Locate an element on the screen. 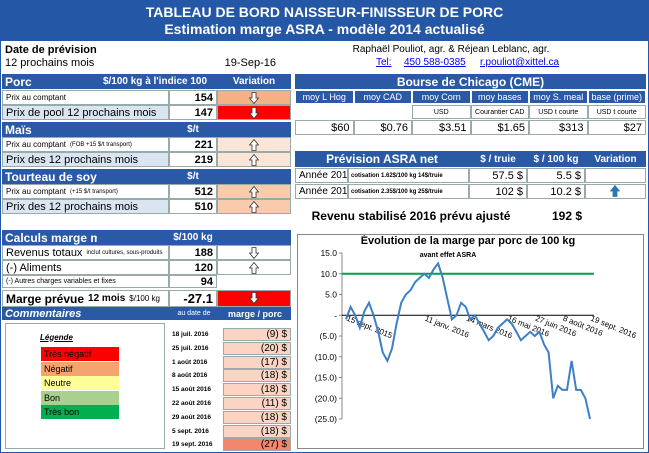 This screenshot has height=453, width=649. margin-value: -27.1 is located at coordinates (193, 298).